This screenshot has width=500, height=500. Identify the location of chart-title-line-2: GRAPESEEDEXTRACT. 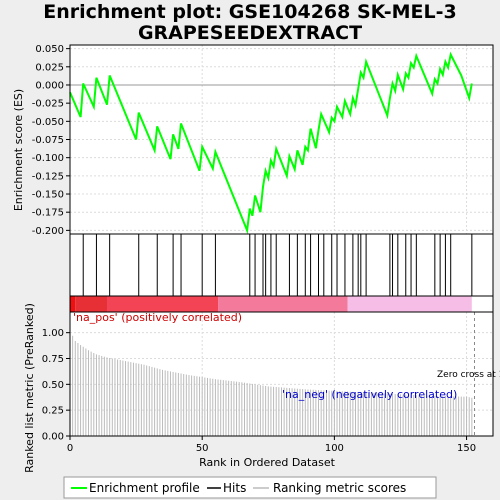
(250, 33).